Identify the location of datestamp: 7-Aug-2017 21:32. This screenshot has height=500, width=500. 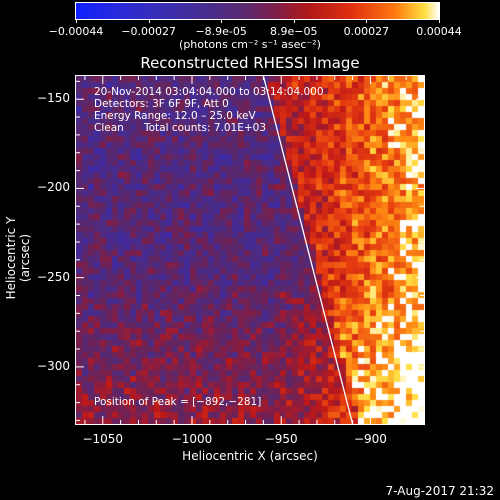
(439, 491).